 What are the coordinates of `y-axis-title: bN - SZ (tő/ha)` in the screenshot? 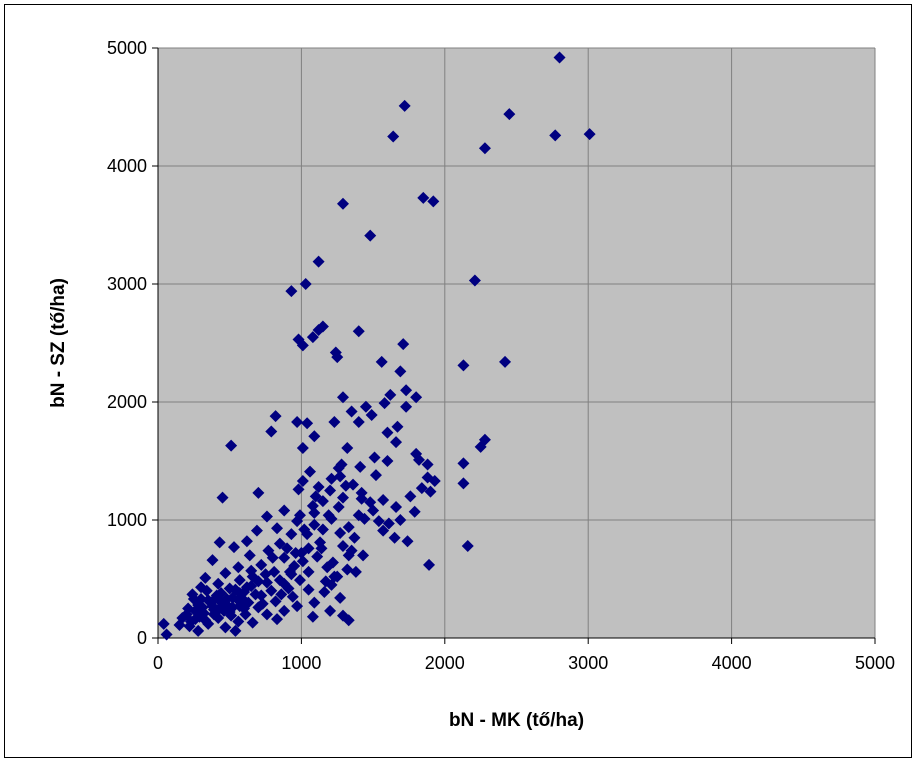 It's located at (58, 343).